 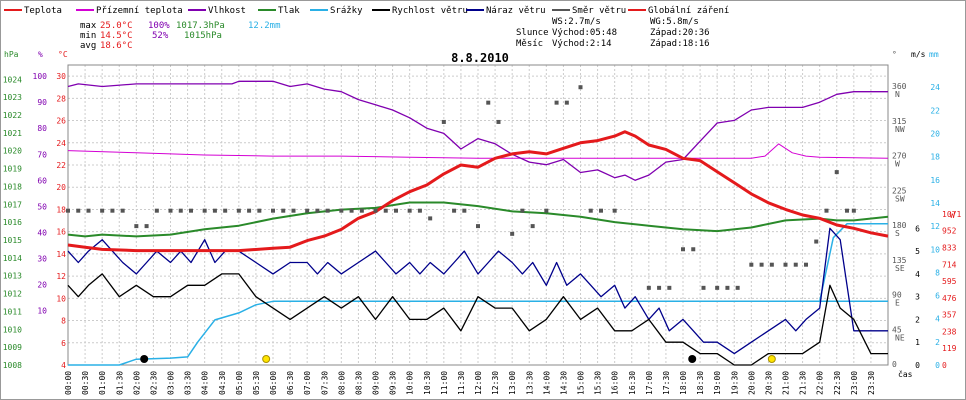 I want to click on tick-label-hpa: 1023, so click(x=12, y=97).